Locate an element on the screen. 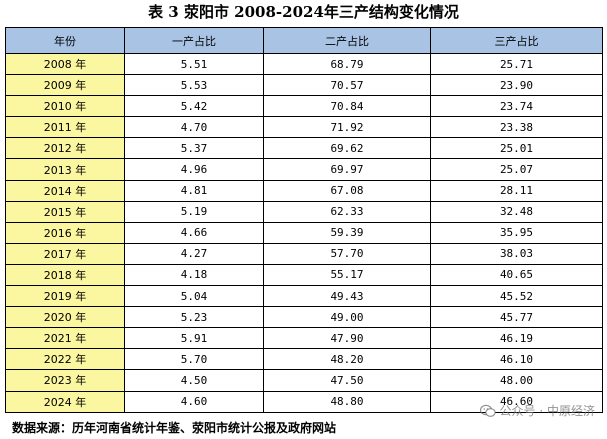 This screenshot has height=439, width=607. tertiary-share-cell: 23.74 is located at coordinates (516, 106).